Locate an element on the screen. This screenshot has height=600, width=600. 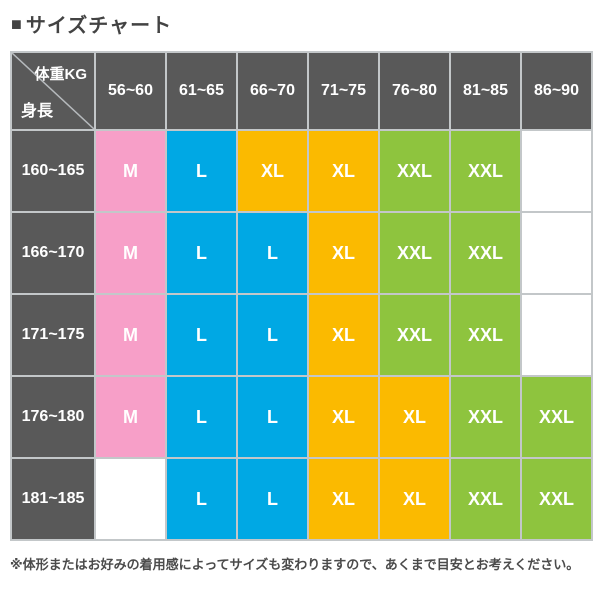
table-row: 176~180 M L L XL XL XXL XXL is located at coordinates (301, 417).